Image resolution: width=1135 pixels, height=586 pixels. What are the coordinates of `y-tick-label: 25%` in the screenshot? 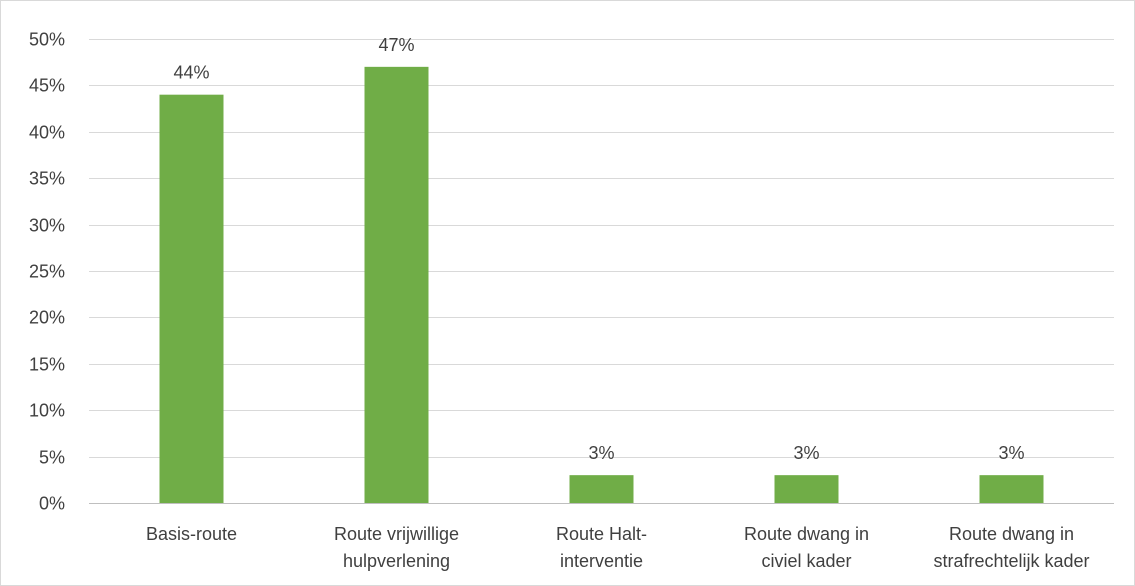 It's located at (47, 272).